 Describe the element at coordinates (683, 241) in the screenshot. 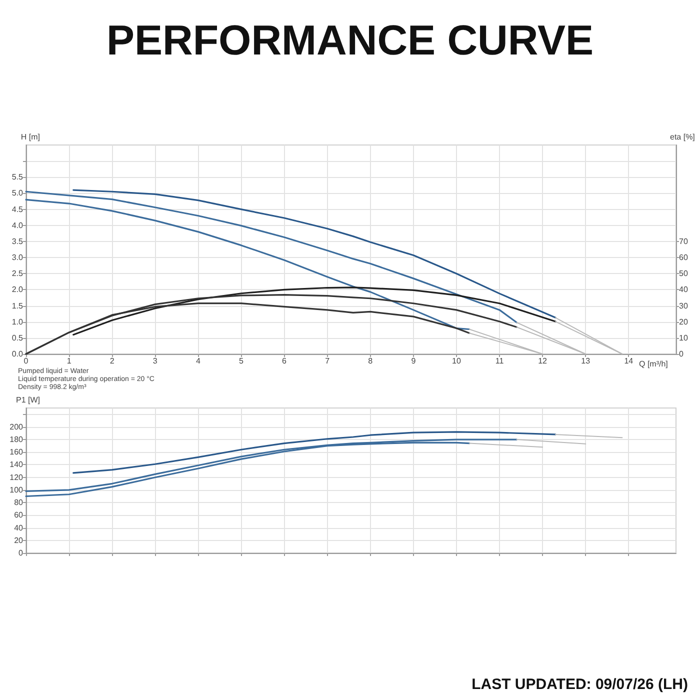

I see `y2-tick-label: 70` at that location.